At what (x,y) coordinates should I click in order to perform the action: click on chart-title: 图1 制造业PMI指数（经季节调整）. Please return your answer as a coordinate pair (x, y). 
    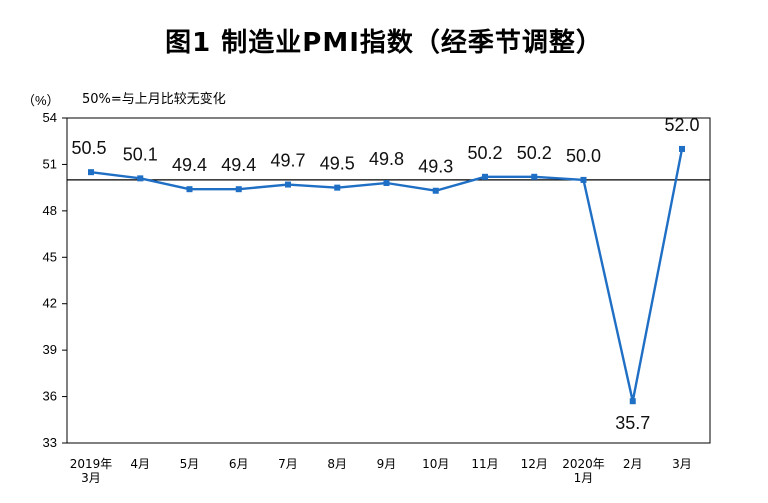
    Looking at the image, I should click on (384, 43).